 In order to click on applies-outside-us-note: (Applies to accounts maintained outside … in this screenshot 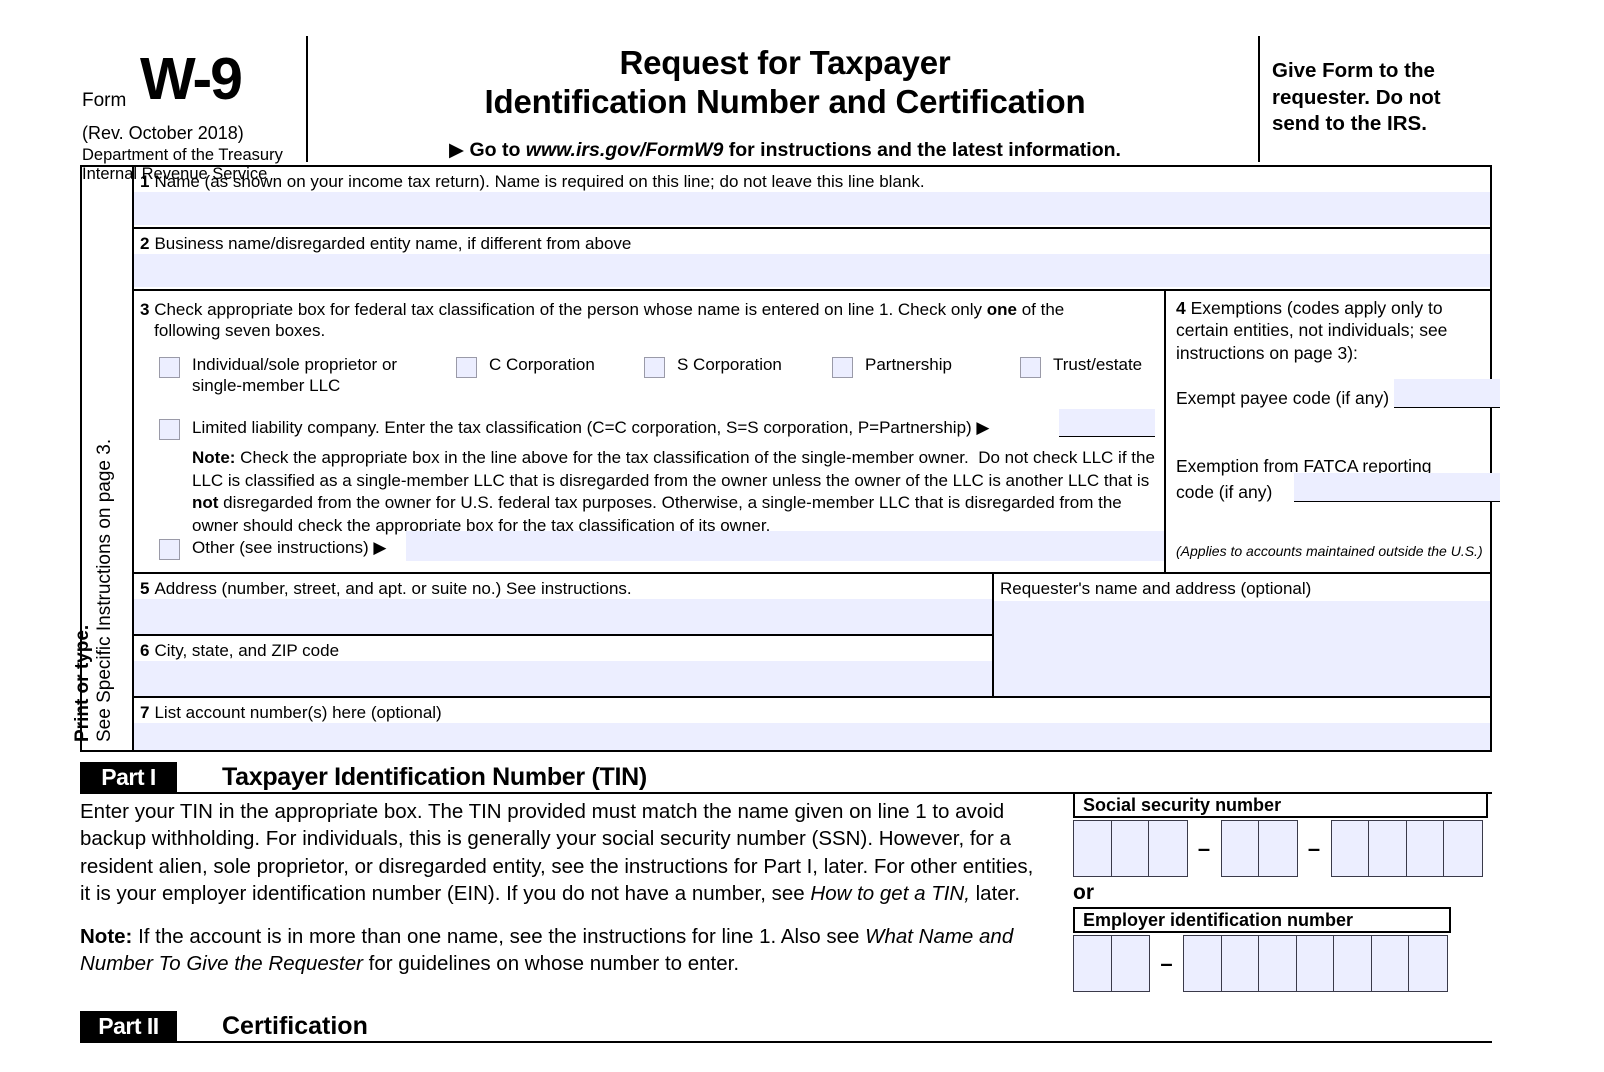, I will do `click(1329, 551)`.